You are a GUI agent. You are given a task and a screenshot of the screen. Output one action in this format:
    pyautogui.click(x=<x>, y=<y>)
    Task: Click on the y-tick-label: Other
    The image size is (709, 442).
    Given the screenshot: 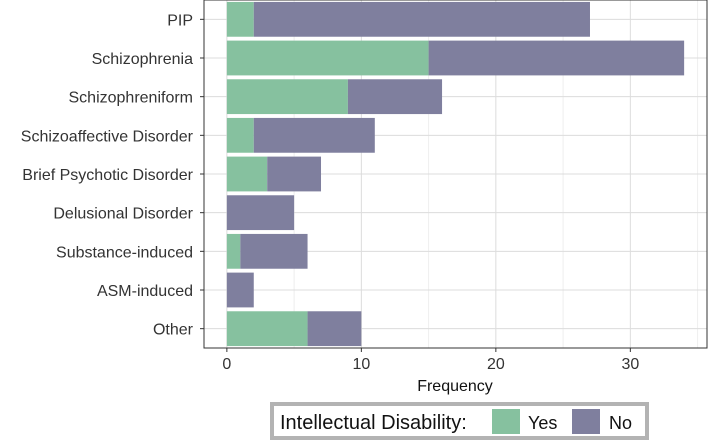 What is the action you would take?
    pyautogui.click(x=173, y=330)
    